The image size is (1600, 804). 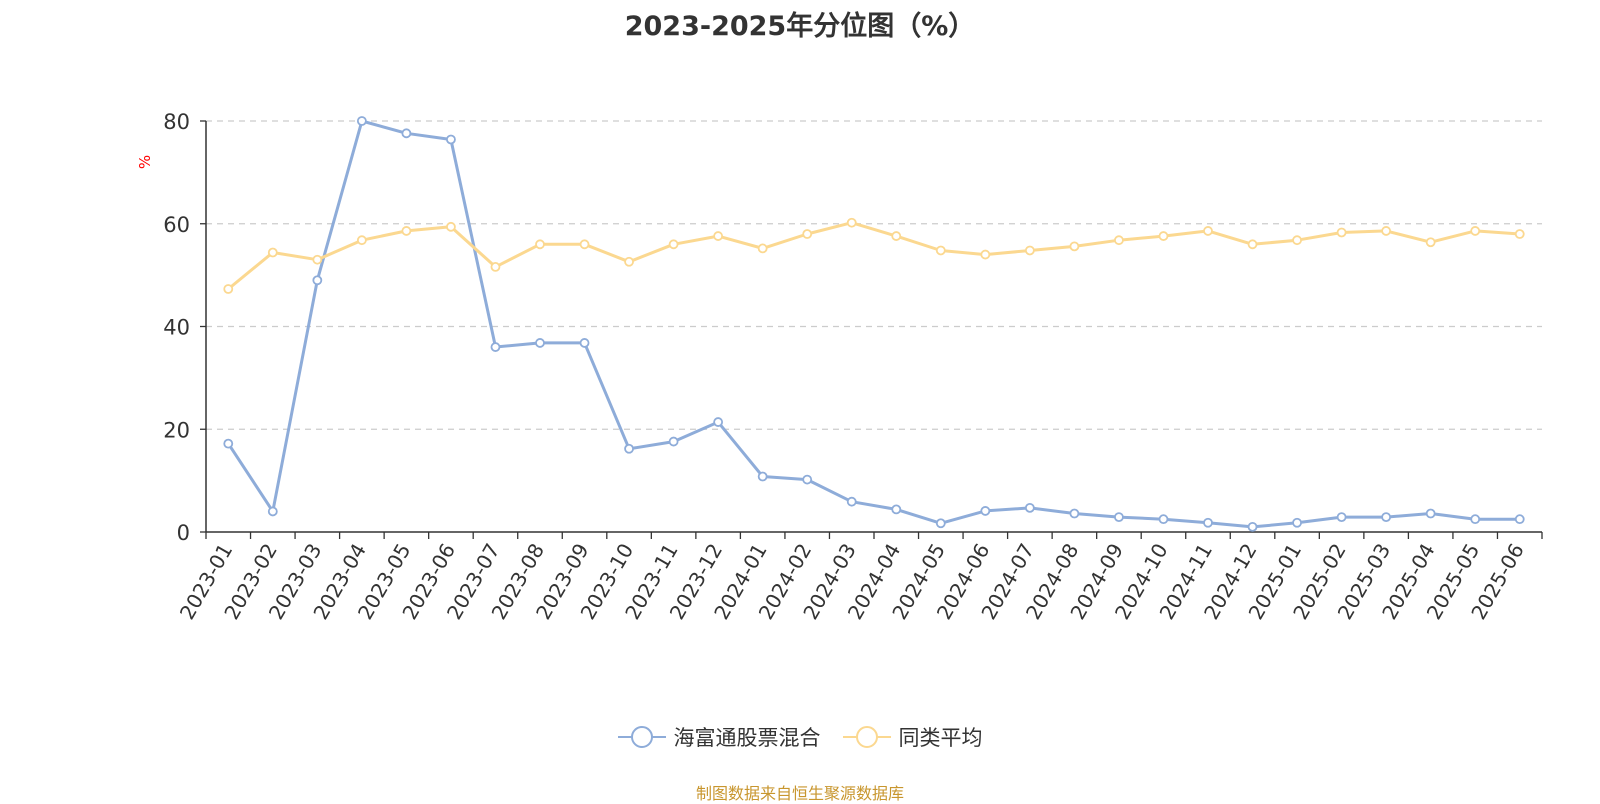 I want to click on legend: 海富通股票混合 同类平均, so click(x=800, y=737).